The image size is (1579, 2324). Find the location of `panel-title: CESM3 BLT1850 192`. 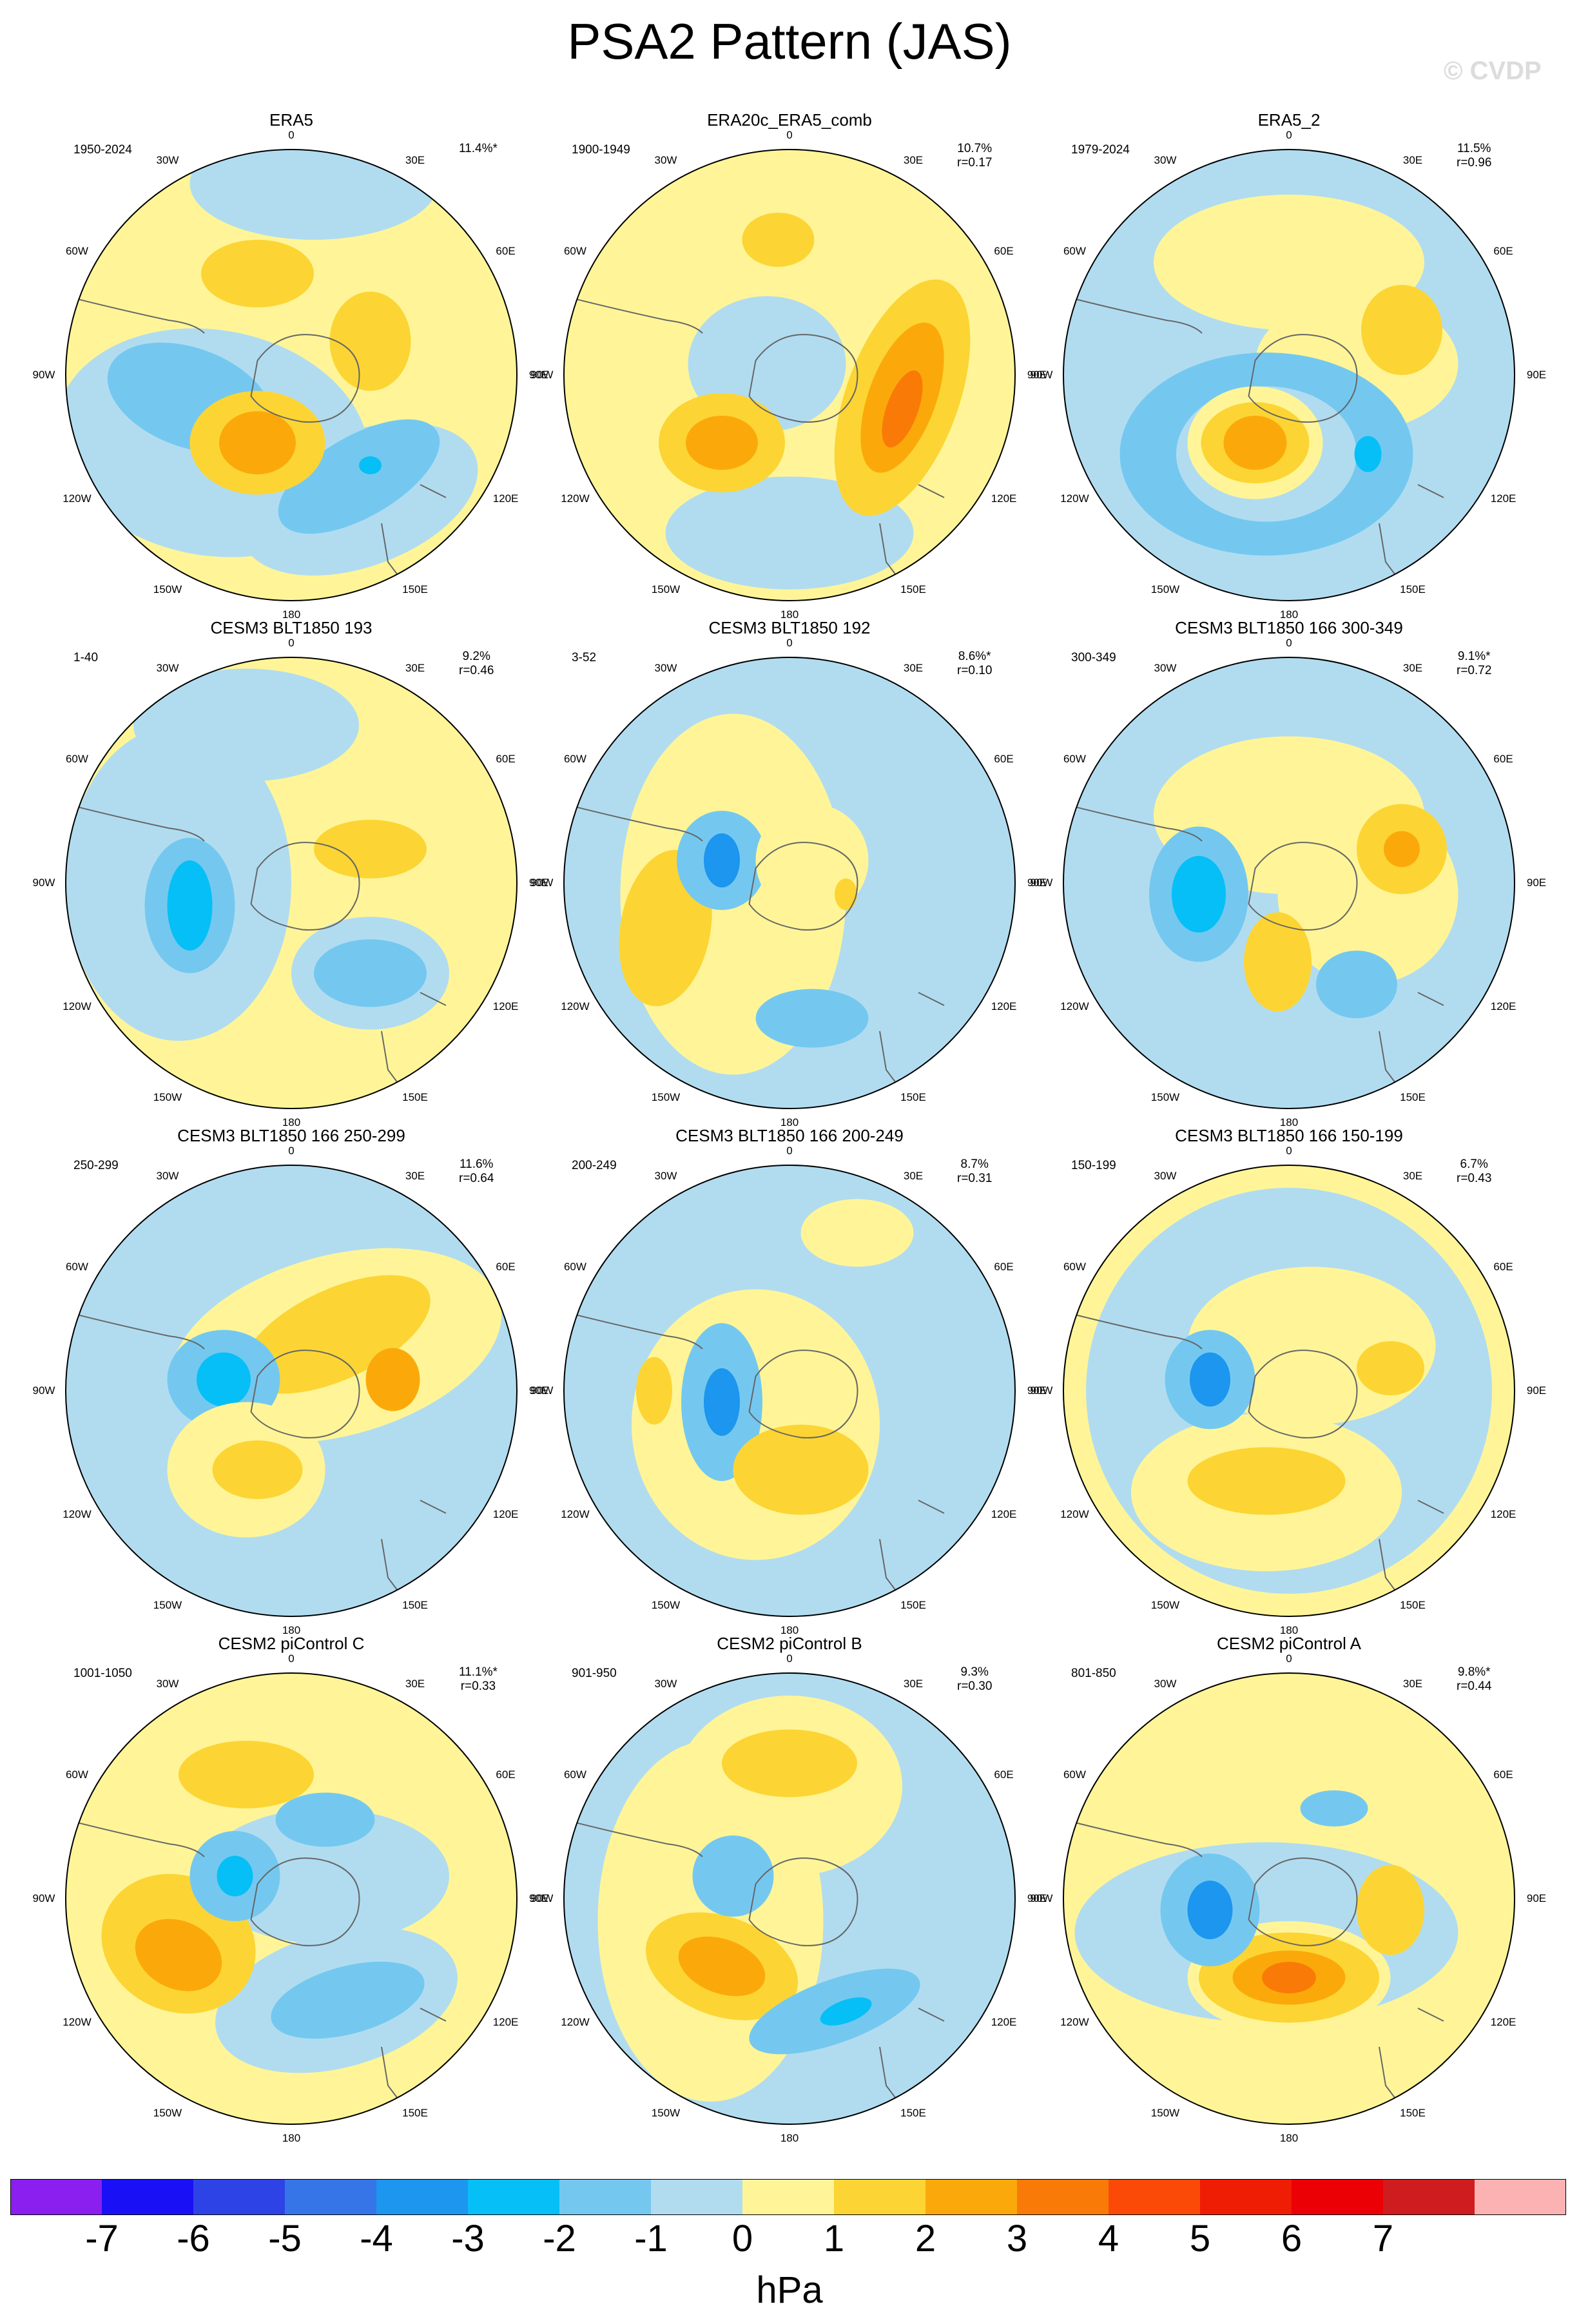

panel-title: CESM3 BLT1850 192 is located at coordinates (789, 627).